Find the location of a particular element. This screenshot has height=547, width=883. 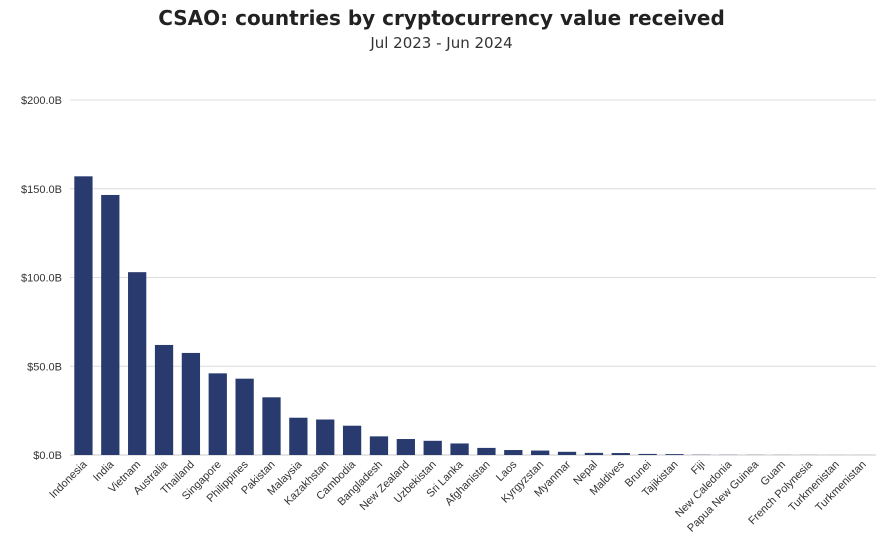

y-tick-label: $200.0B is located at coordinates (41, 101).